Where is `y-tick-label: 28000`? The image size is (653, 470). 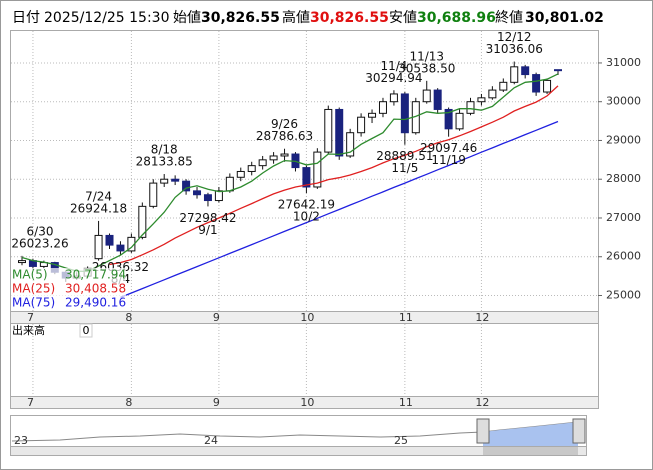 y-tick-label: 28000 is located at coordinates (623, 178).